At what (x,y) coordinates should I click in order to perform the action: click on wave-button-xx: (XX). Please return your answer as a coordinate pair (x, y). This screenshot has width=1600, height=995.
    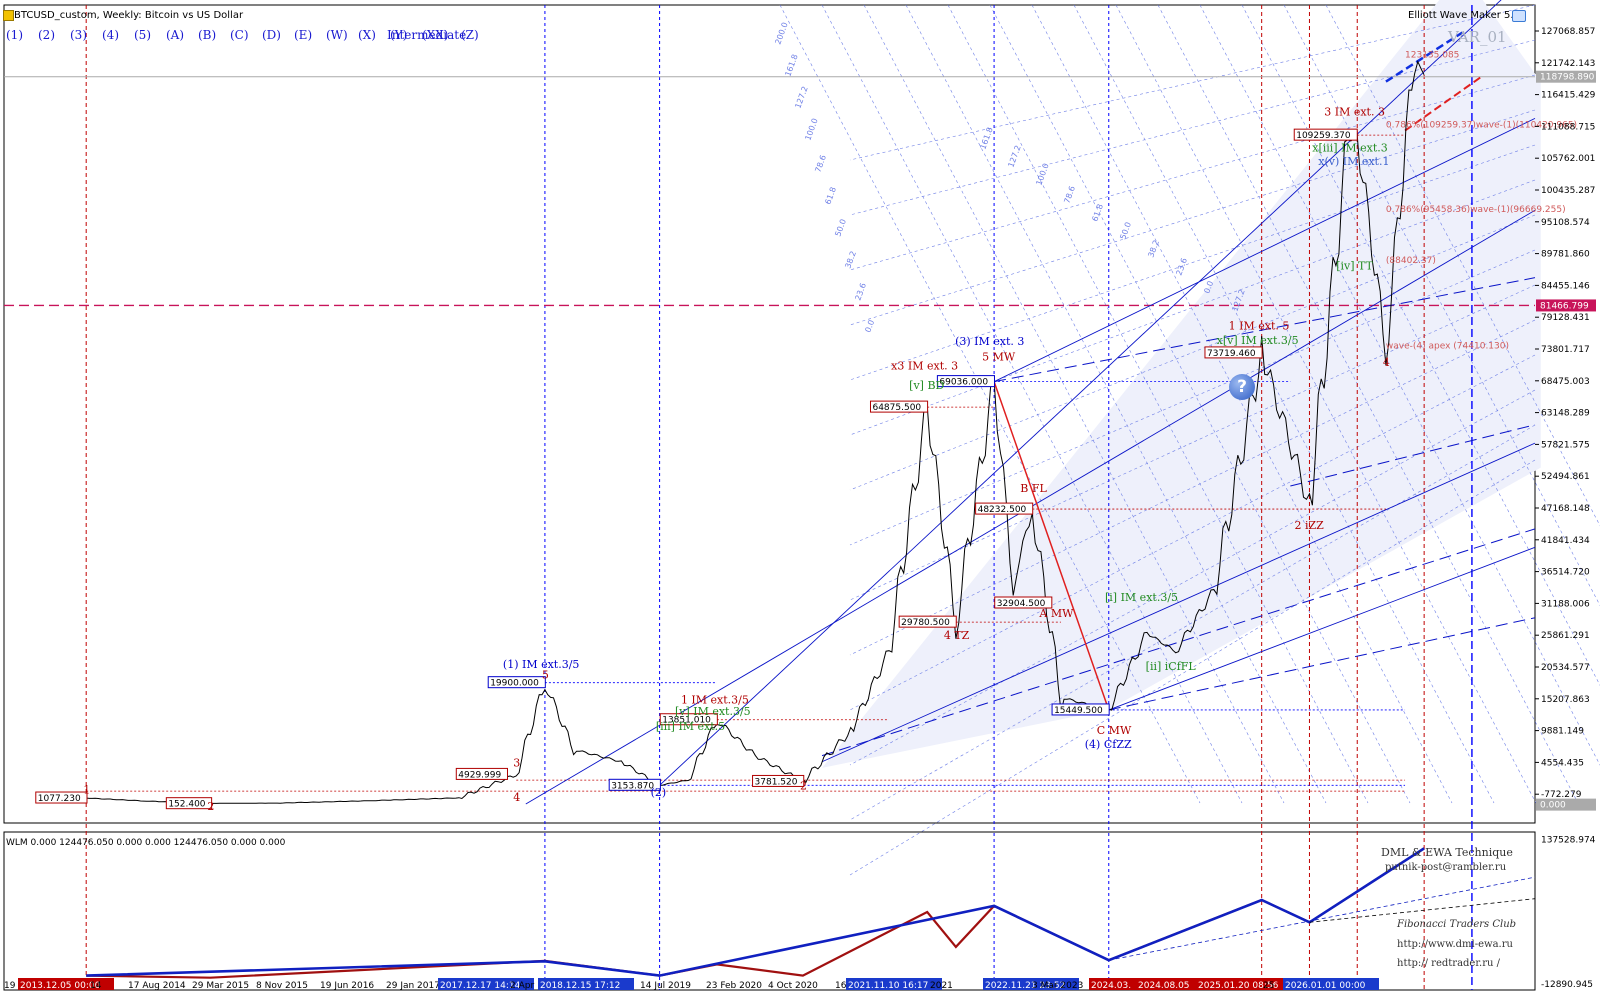
    Looking at the image, I should click on (435, 35).